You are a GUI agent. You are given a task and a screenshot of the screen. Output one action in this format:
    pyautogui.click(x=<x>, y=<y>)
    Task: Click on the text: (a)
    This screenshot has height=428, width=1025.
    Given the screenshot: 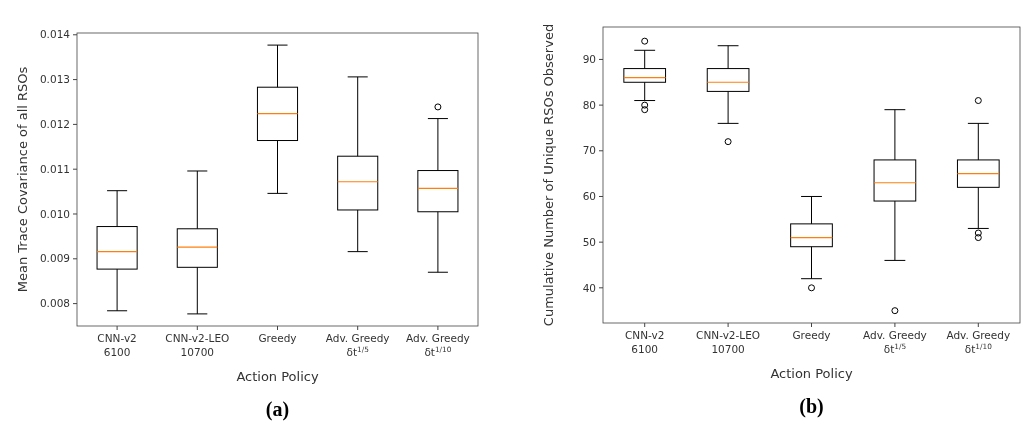 What is the action you would take?
    pyautogui.click(x=277, y=409)
    